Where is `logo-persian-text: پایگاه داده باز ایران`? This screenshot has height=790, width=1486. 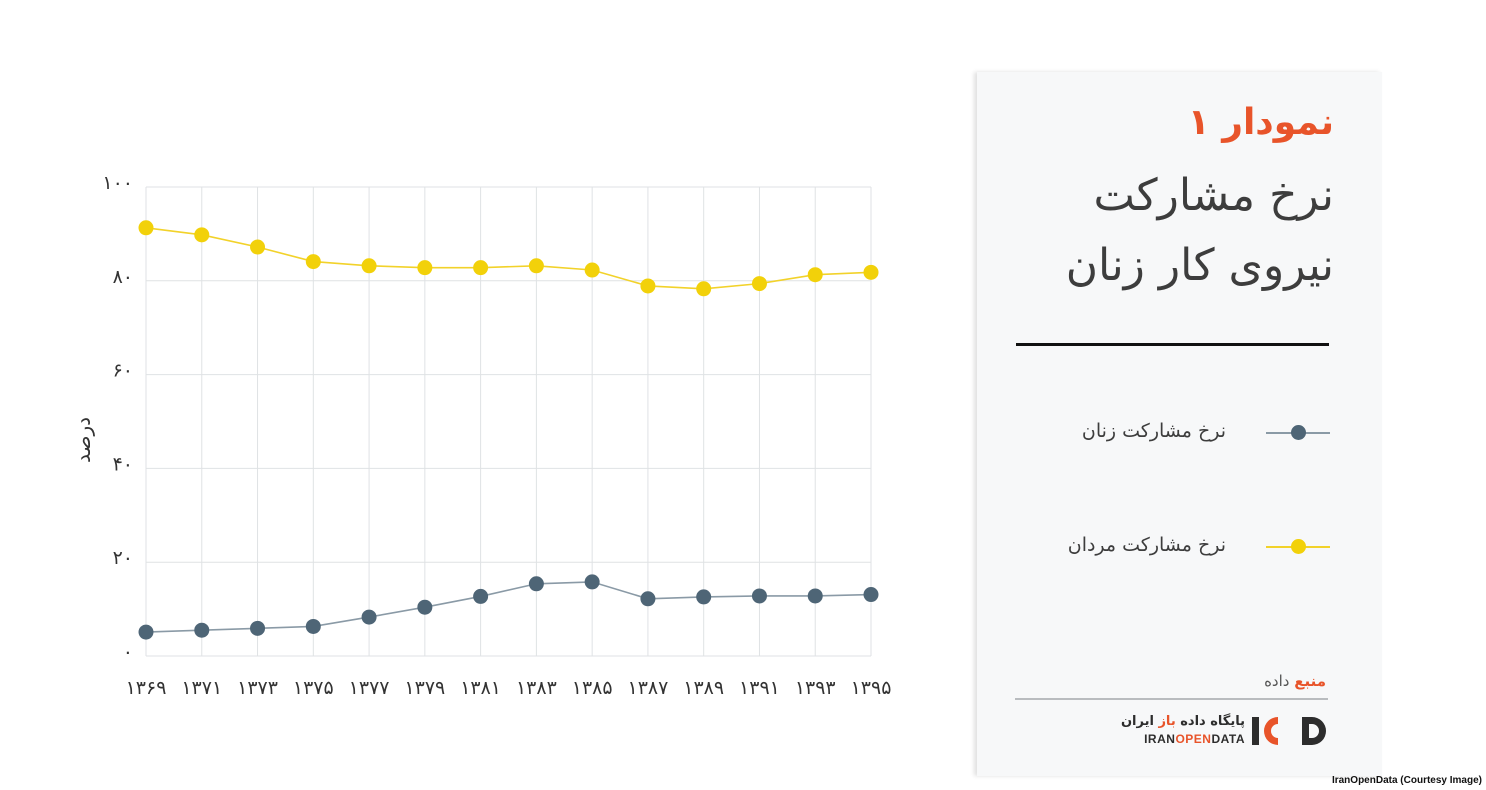
logo-persian-text: پایگاه داده باز ایران is located at coordinates (1183, 721).